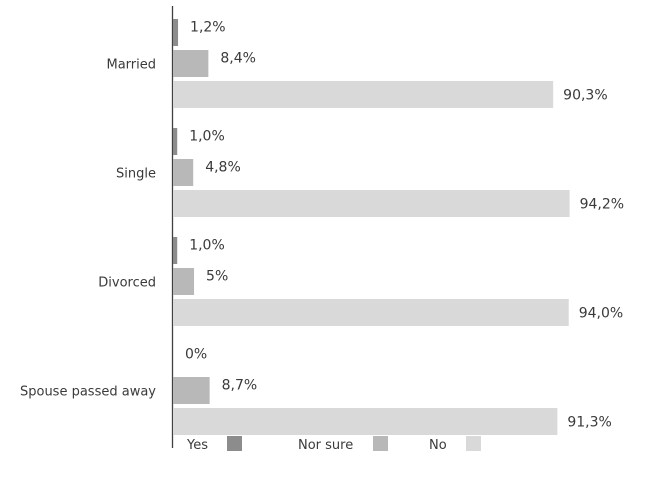 Image resolution: width=668 pixels, height=484 pixels. What do you see at coordinates (363, 94) in the screenshot?
I see `bar-no-married` at bounding box center [363, 94].